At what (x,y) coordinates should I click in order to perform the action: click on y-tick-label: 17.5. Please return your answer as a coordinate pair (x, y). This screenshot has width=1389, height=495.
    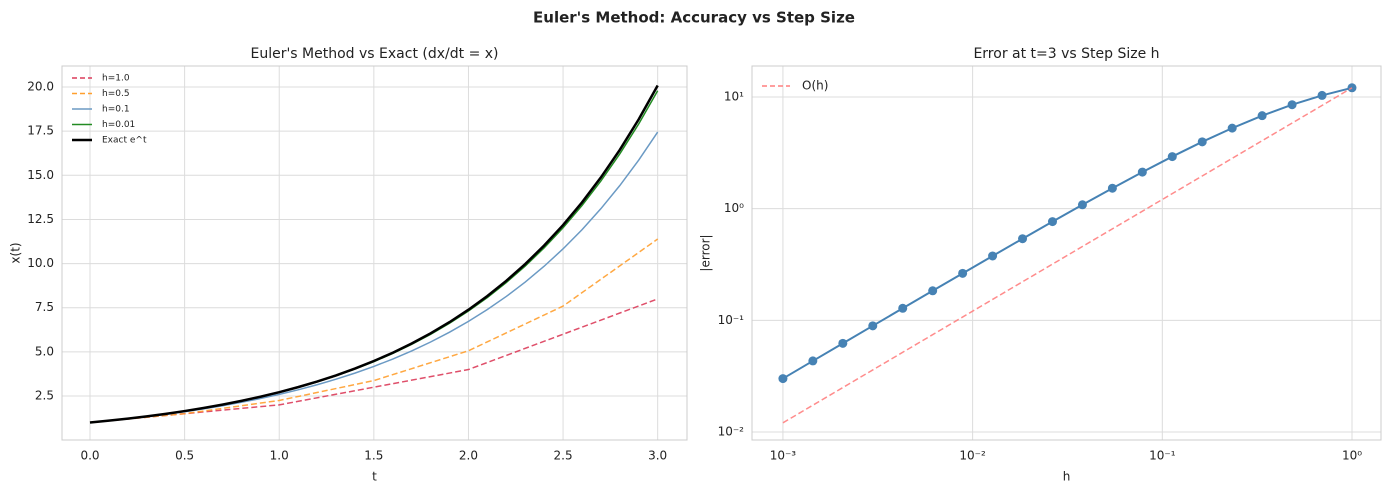
    Looking at the image, I should click on (40, 131).